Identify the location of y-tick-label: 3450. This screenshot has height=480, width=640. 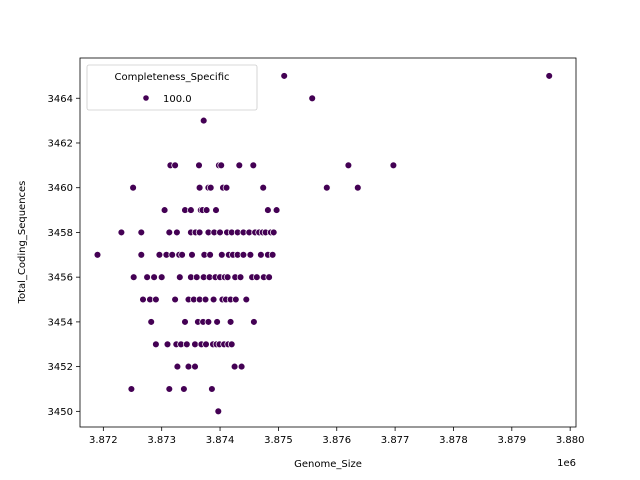
(60, 412).